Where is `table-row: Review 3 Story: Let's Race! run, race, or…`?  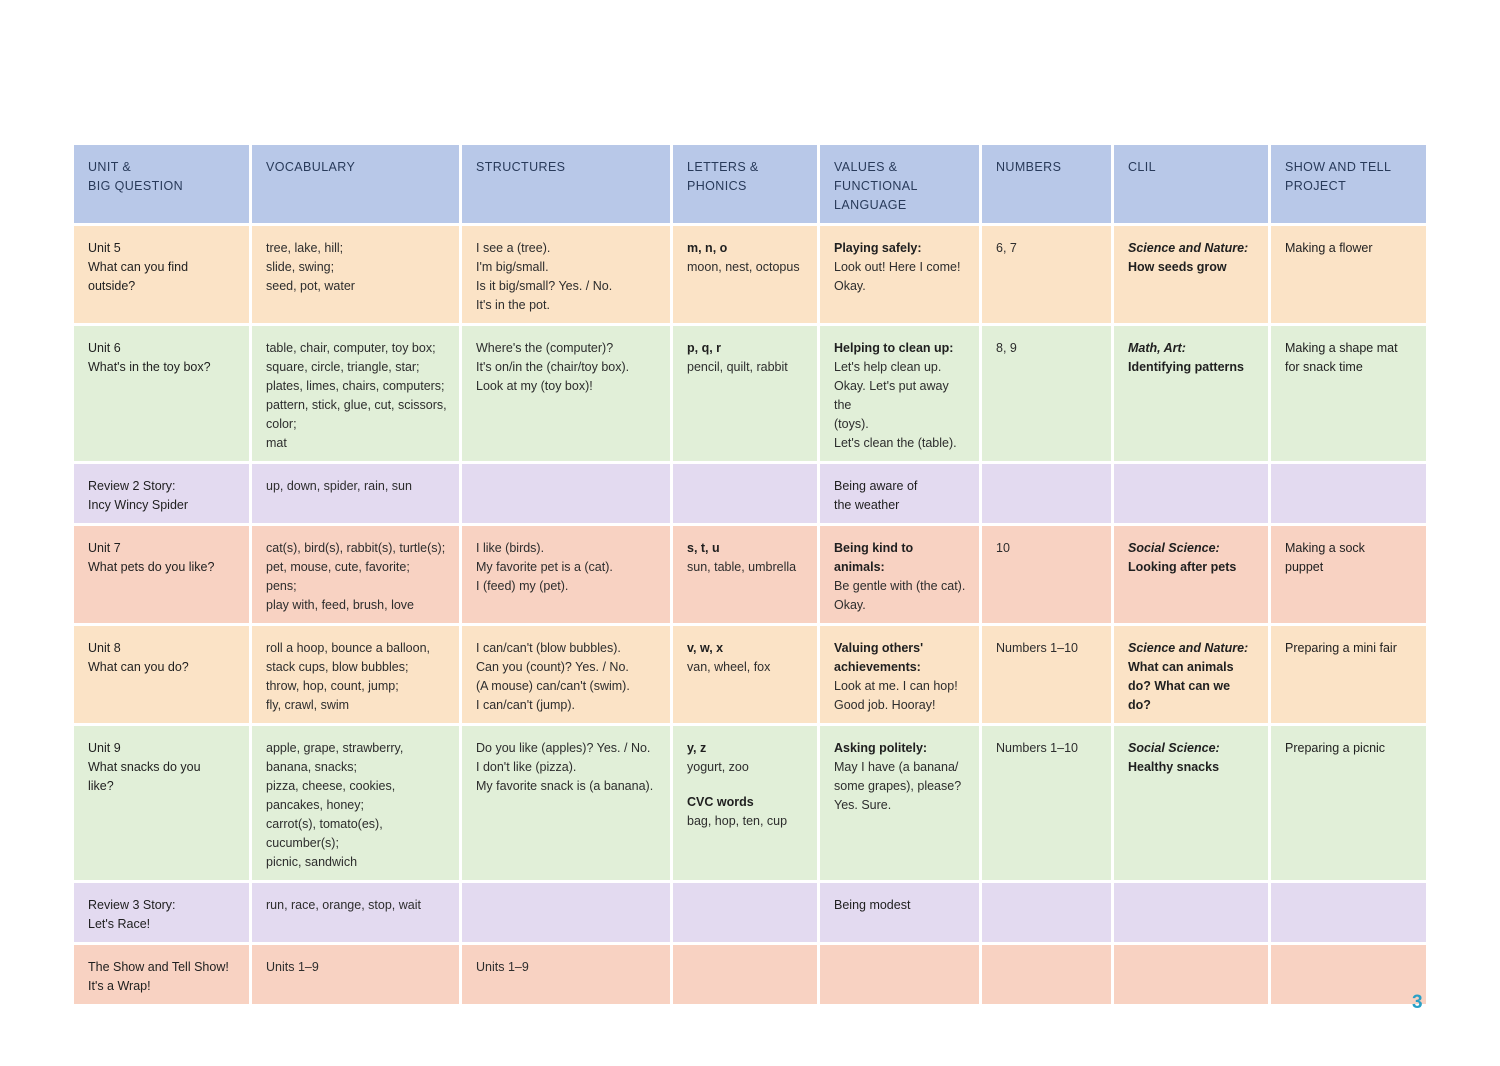 table-row: Review 3 Story: Let's Race! run, race, or… is located at coordinates (750, 914).